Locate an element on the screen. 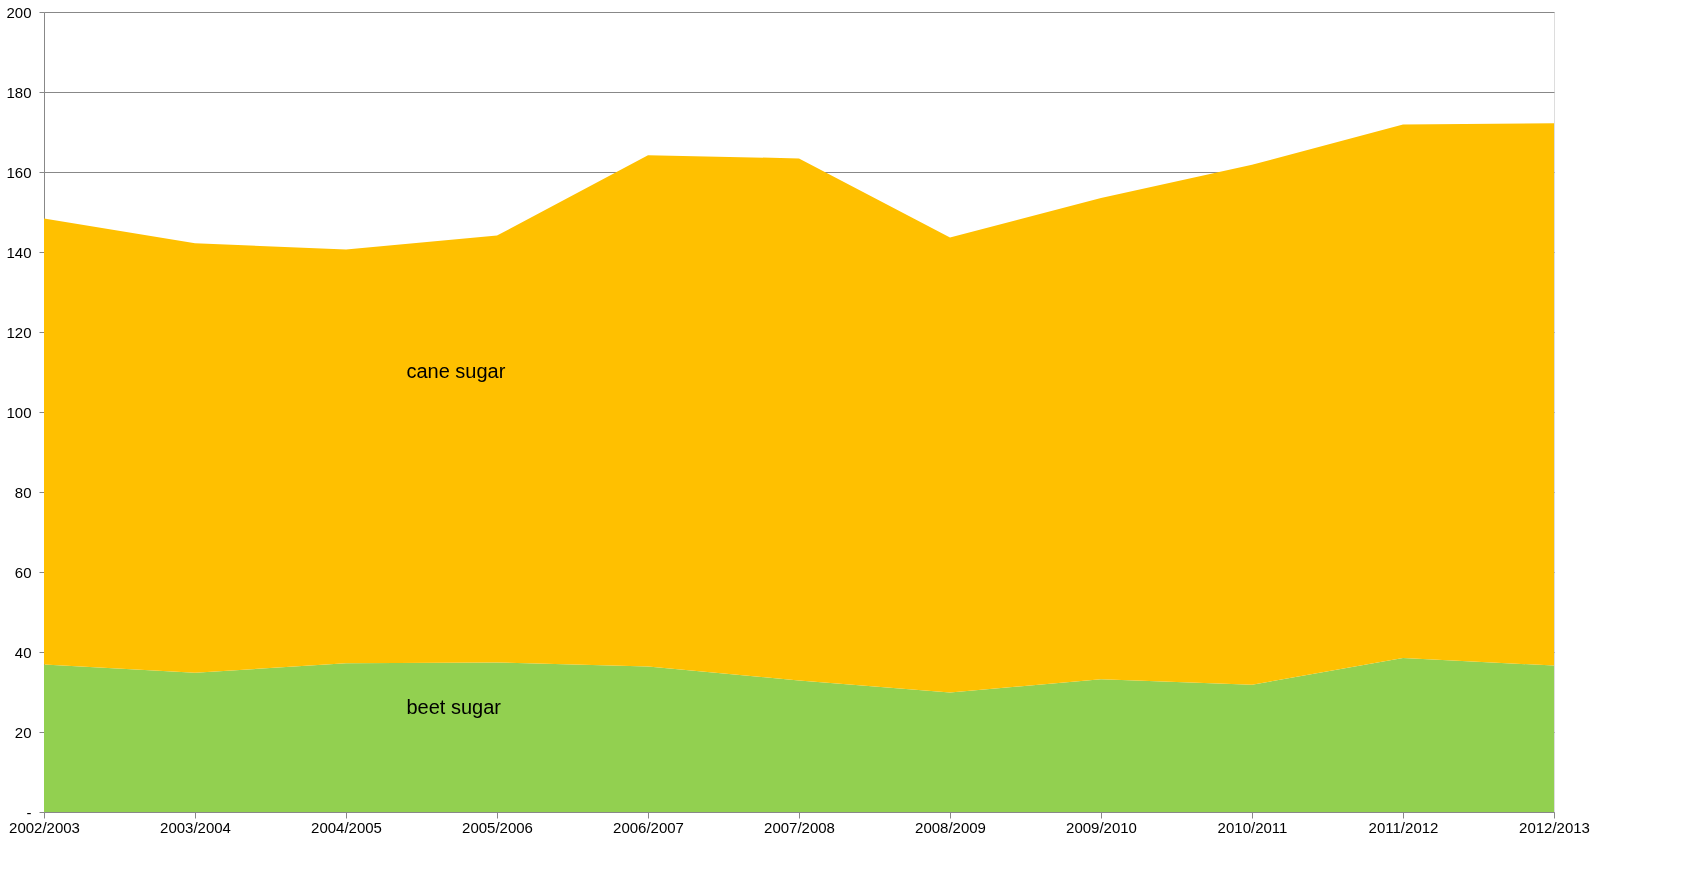  x-tick-label: 2011/2012 is located at coordinates (1403, 827).